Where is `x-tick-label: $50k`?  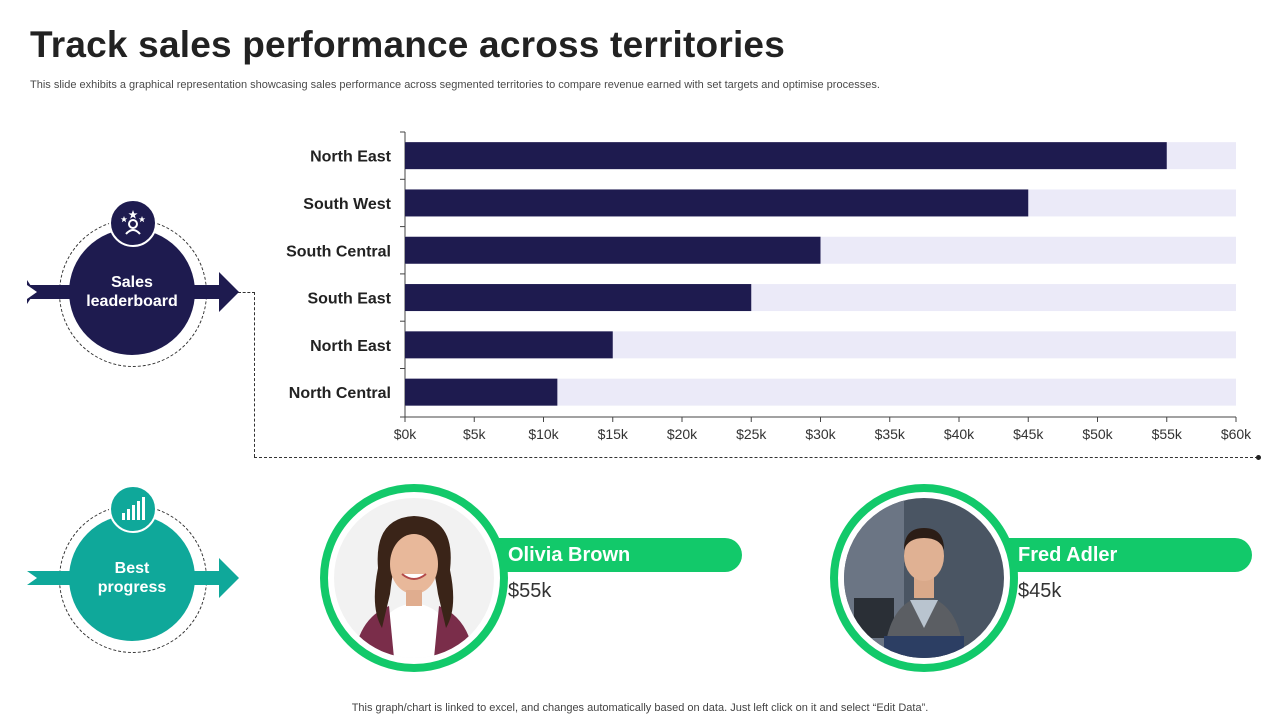
x-tick-label: $50k is located at coordinates (1097, 434).